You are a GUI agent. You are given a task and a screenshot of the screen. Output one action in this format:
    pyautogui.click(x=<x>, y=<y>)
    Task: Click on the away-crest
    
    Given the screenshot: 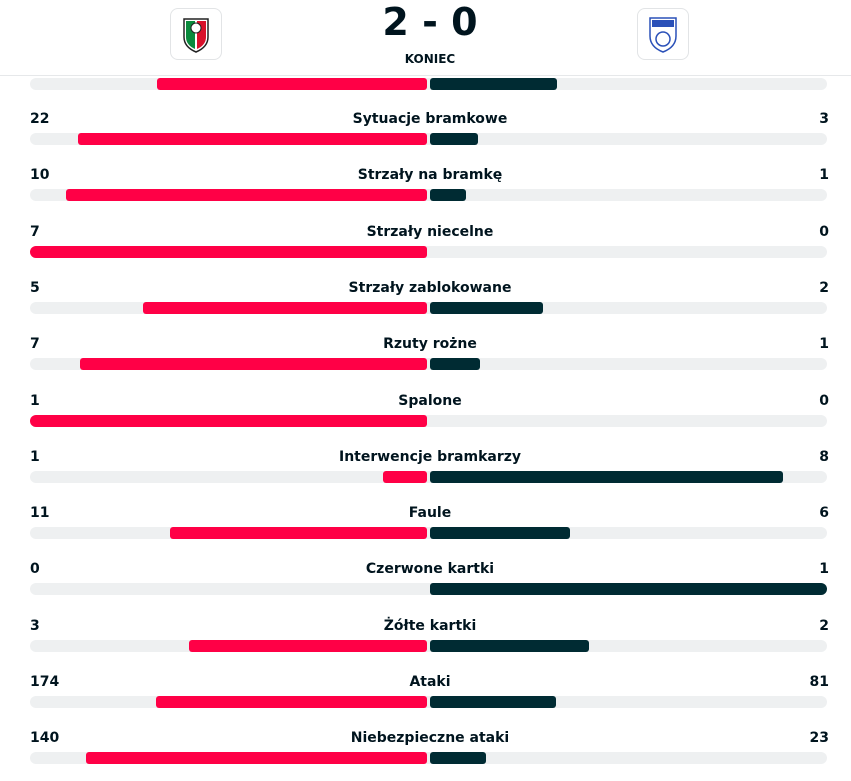 What is the action you would take?
    pyautogui.click(x=663, y=35)
    